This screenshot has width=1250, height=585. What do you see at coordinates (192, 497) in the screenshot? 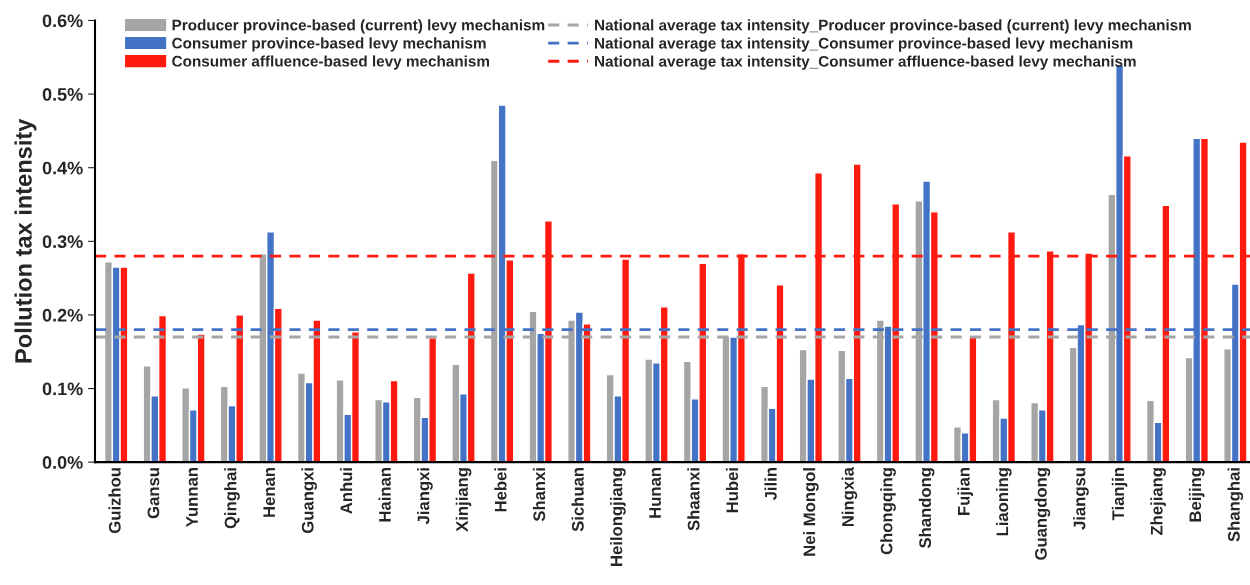
I see `x-tick-label: Yunnan` at bounding box center [192, 497].